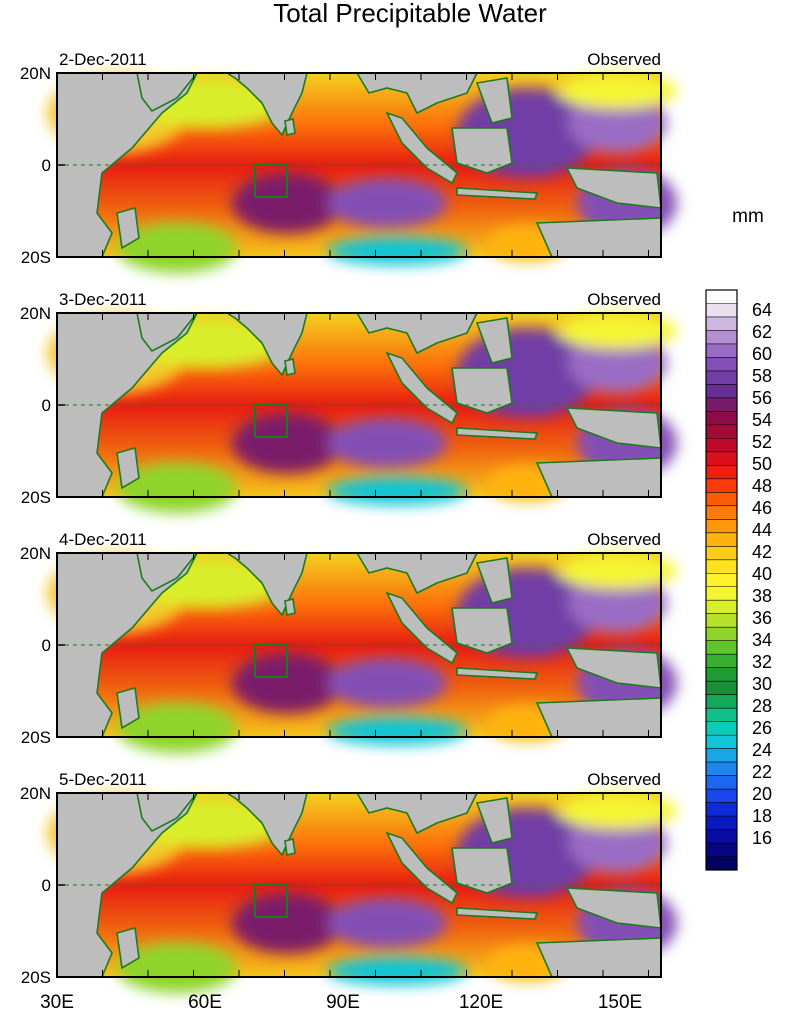 Image resolution: width=788 pixels, height=1016 pixels. Describe the element at coordinates (762, 420) in the screenshot. I see `colorbar-label: 54` at that location.